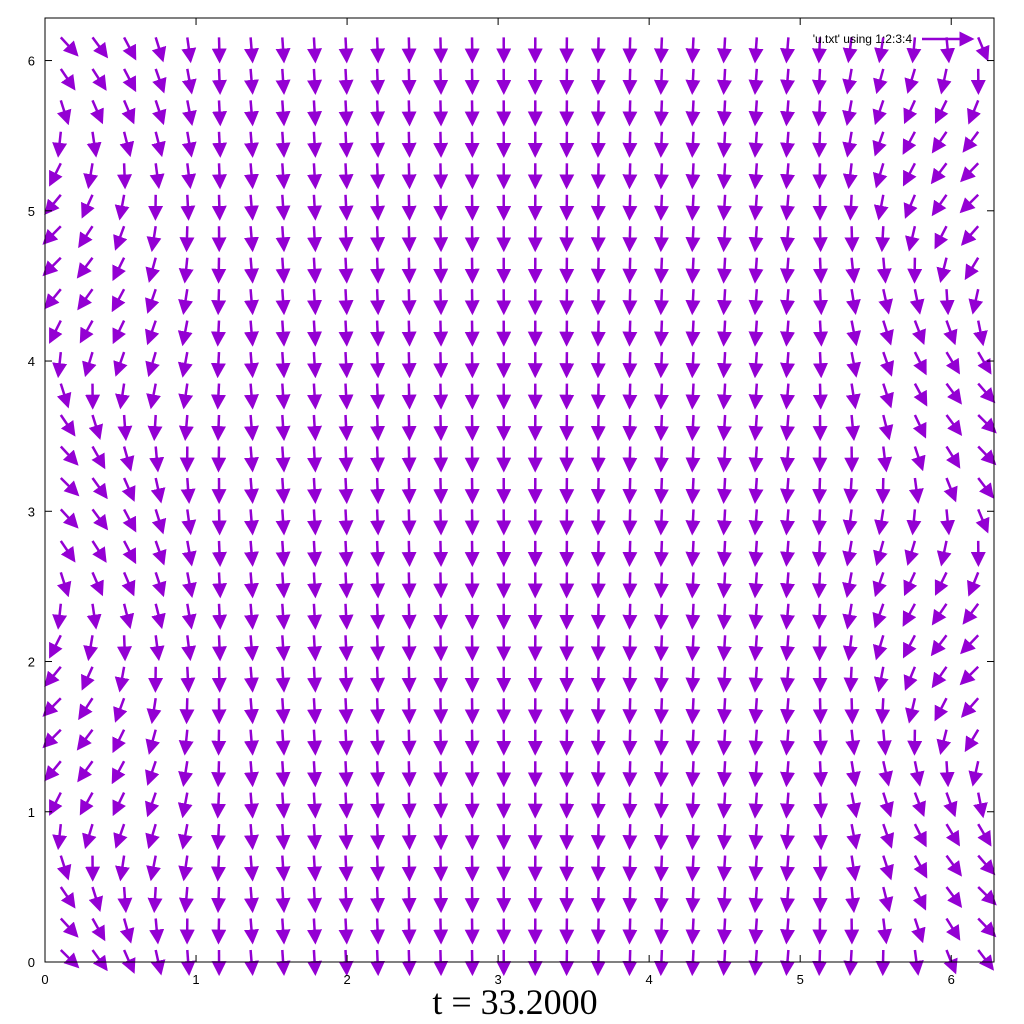 Image resolution: width=1024 pixels, height=1024 pixels. I want to click on y-tick-label: 6, so click(31, 61).